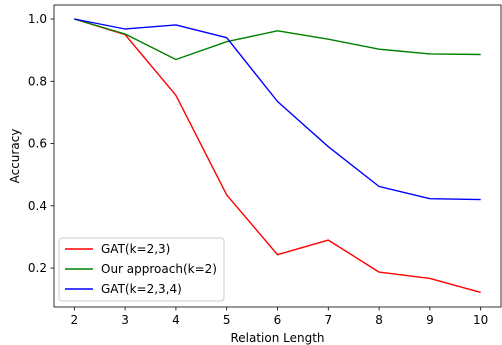 The image size is (502, 345). What do you see at coordinates (430, 320) in the screenshot?
I see `x-tick-label: 9` at bounding box center [430, 320].